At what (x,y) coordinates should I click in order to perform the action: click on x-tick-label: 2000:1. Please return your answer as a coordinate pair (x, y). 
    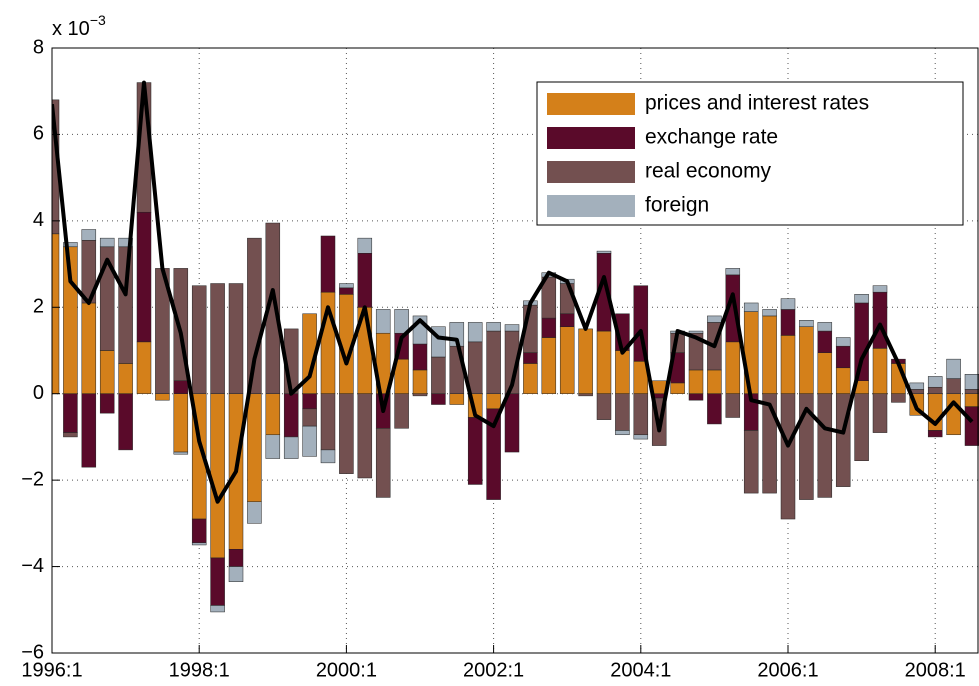
    Looking at the image, I should click on (346, 670).